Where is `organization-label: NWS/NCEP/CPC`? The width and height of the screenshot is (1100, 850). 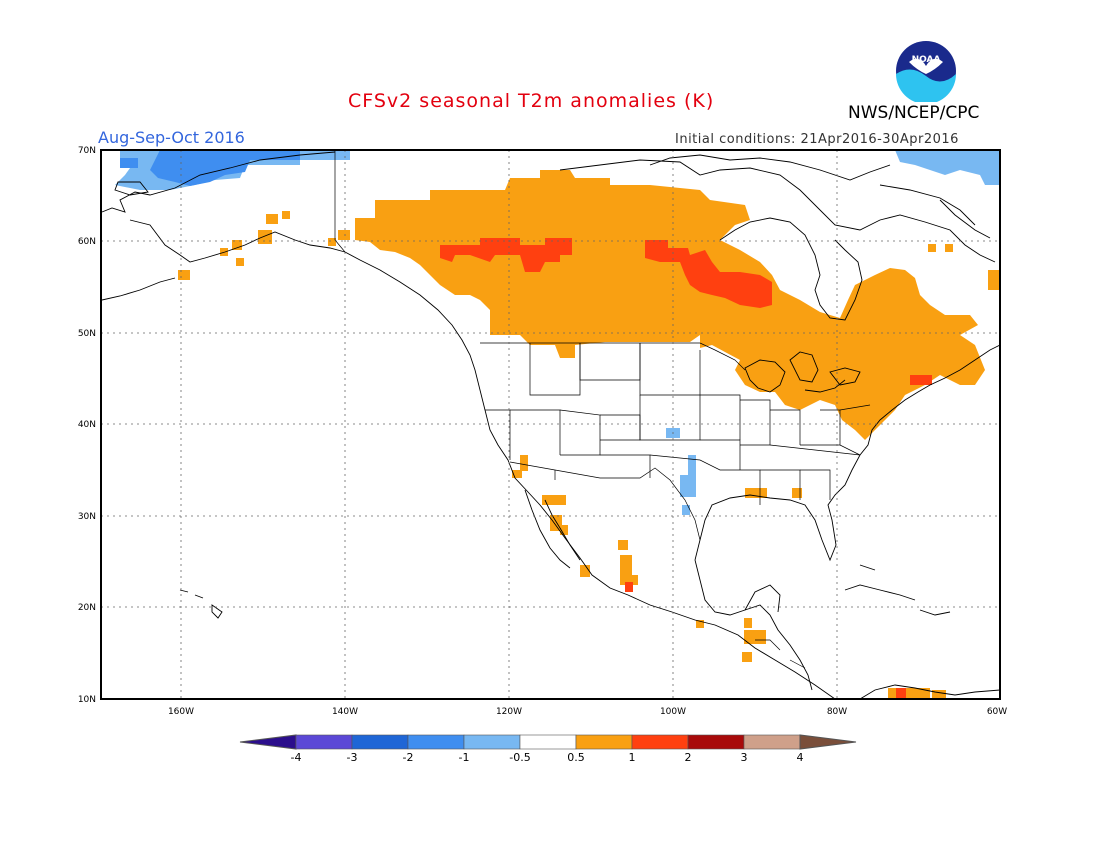
organization-label: NWS/NCEP/CPC is located at coordinates (914, 113).